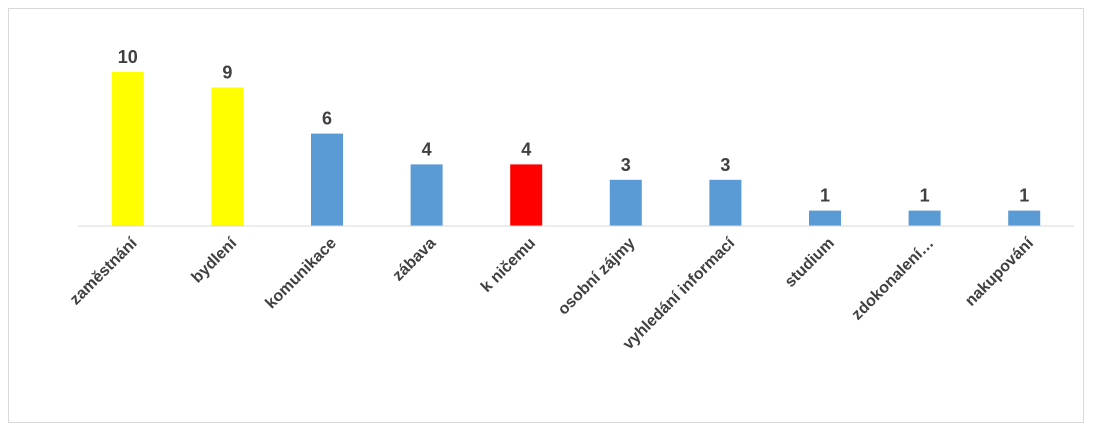  I want to click on category-label: osobní zájmy, so click(597, 277).